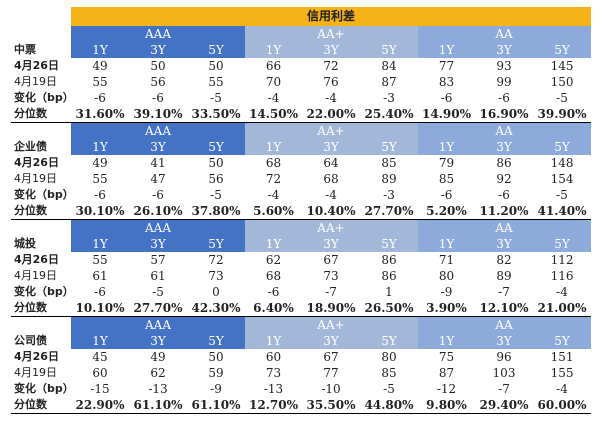 The image size is (602, 448). What do you see at coordinates (25, 49) in the screenshot?
I see `section-title: 中票` at bounding box center [25, 49].